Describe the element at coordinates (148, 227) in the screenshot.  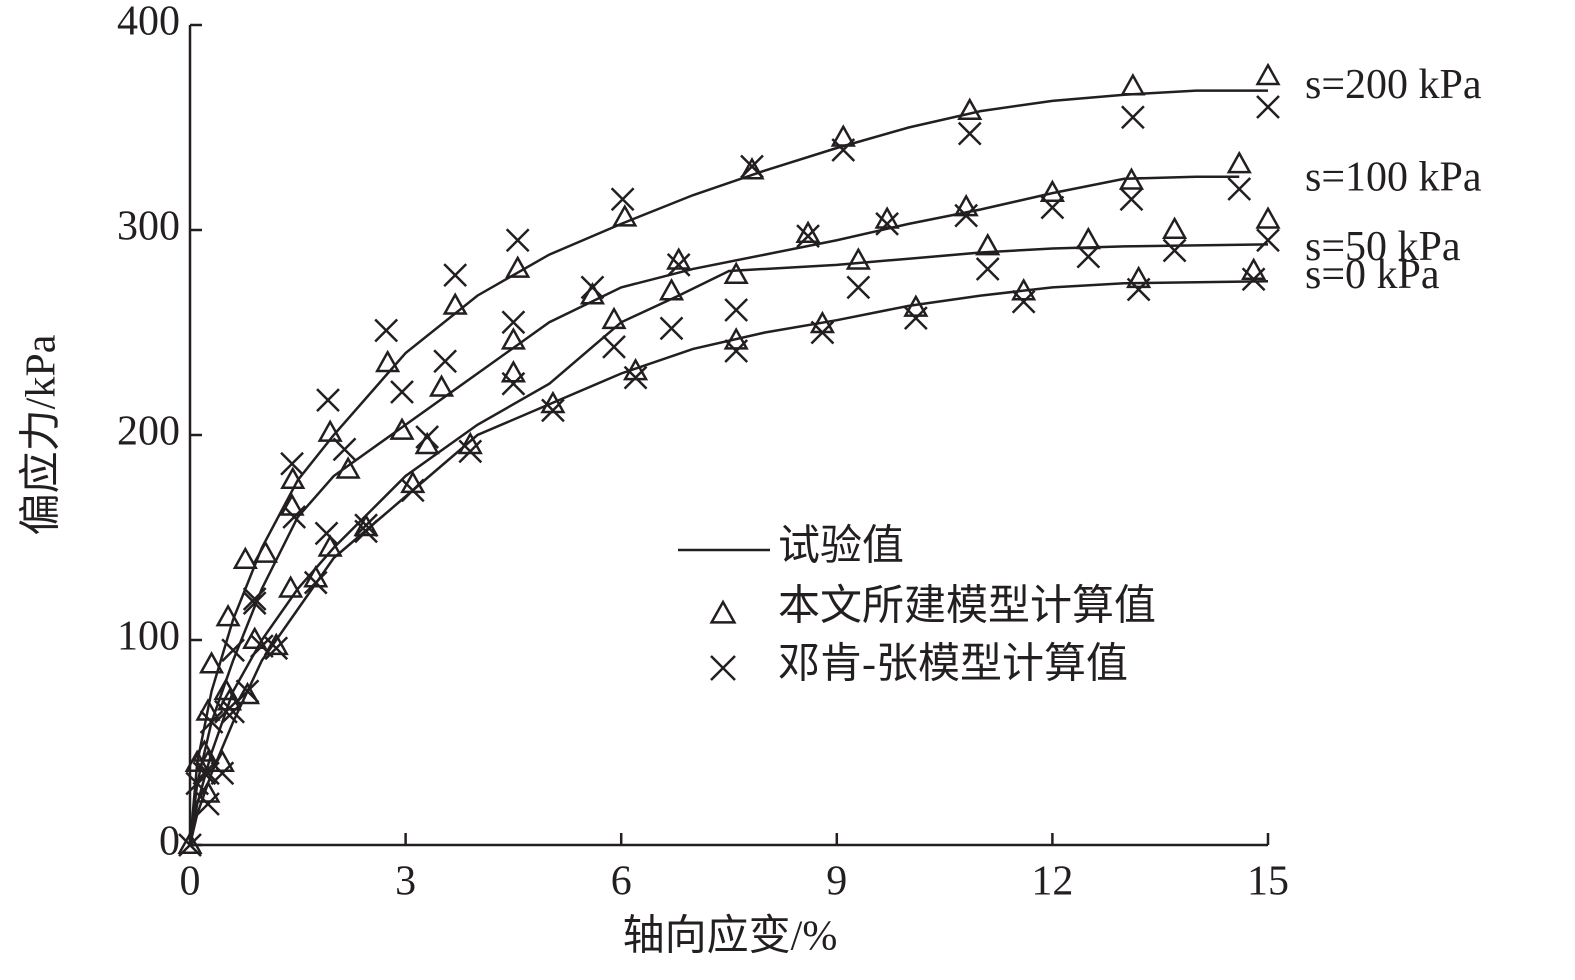
I see `y-tick-label: 300` at that location.